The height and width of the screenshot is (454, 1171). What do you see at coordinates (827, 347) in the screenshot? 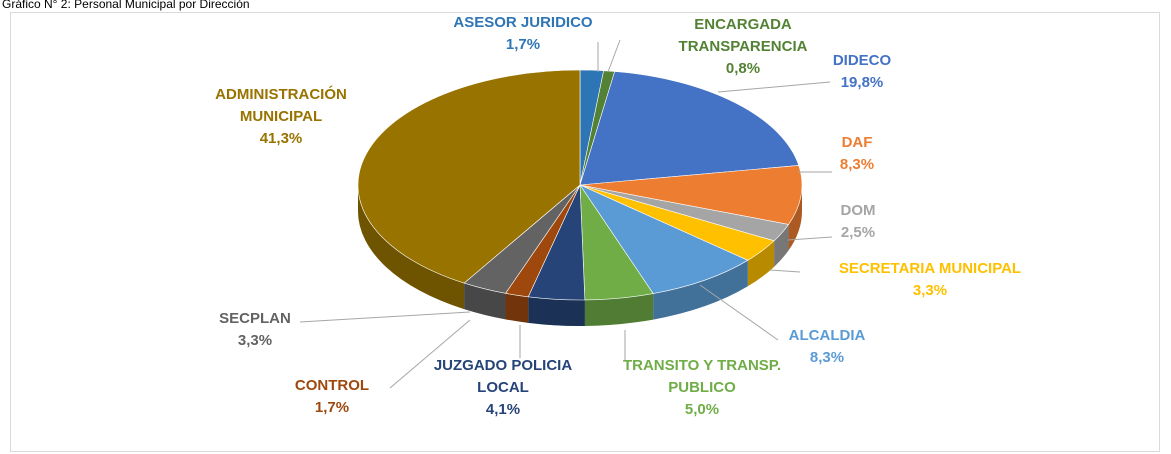
I see `slice-label: ALCALDIA 8,3%` at bounding box center [827, 347].